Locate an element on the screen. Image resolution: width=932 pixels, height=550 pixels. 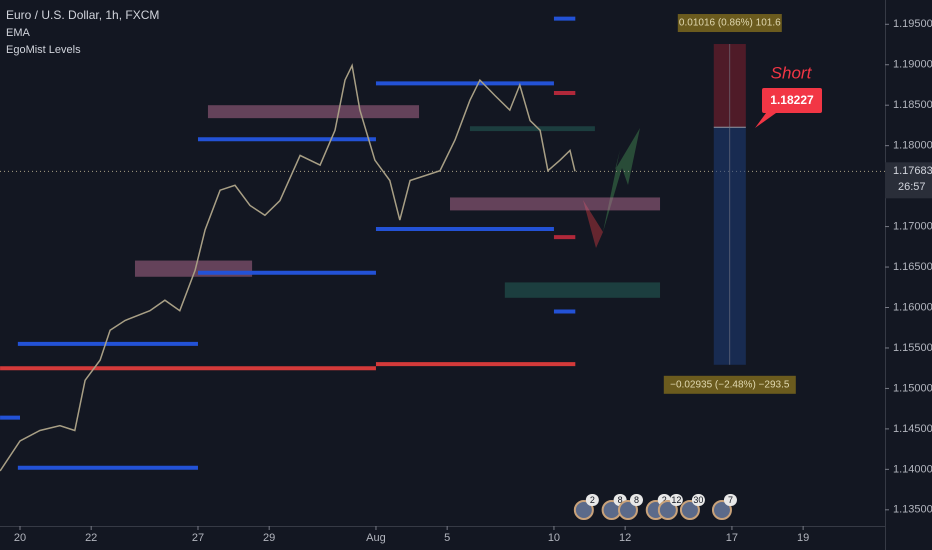
event-count: 7 is located at coordinates (730, 500).